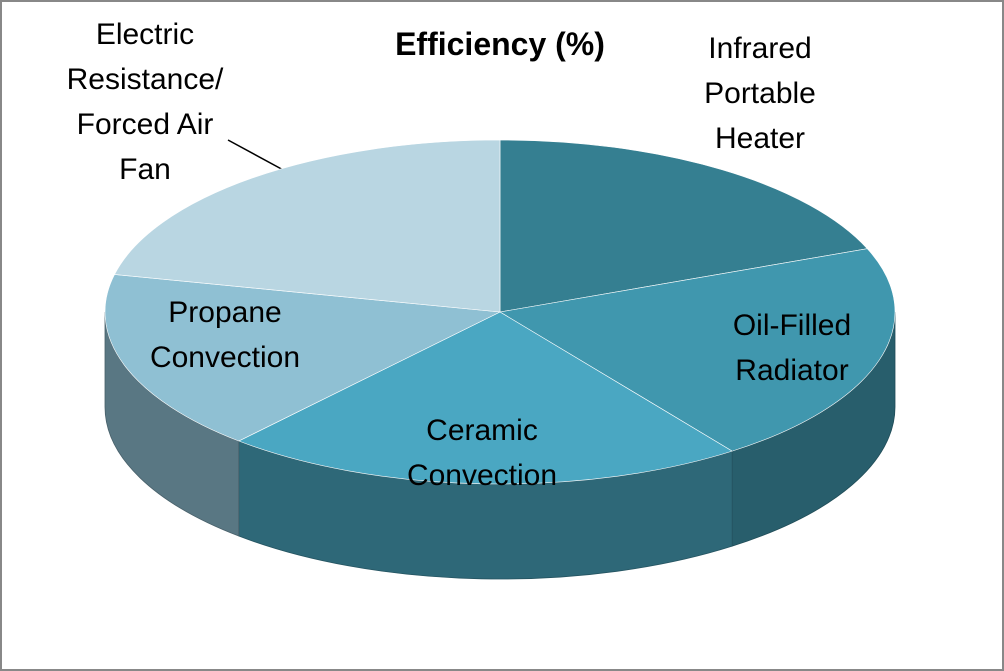  What do you see at coordinates (792, 348) in the screenshot?
I see `slice-label: Oil-Filled Radiator` at bounding box center [792, 348].